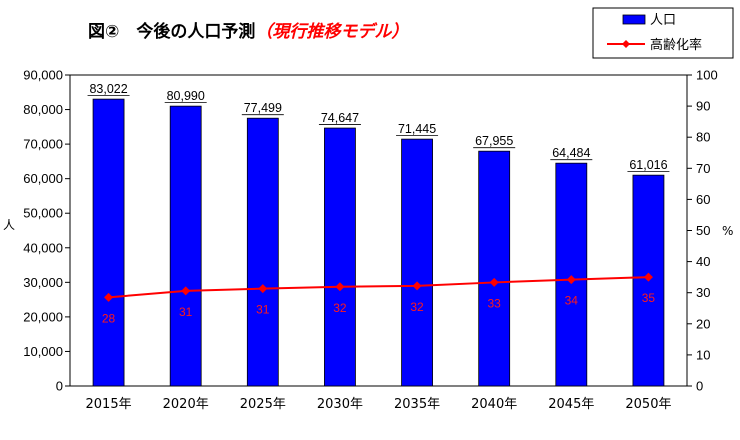 This screenshot has width=740, height=440. What do you see at coordinates (703, 261) in the screenshot?
I see `y-right-tick-label: 40` at bounding box center [703, 261].